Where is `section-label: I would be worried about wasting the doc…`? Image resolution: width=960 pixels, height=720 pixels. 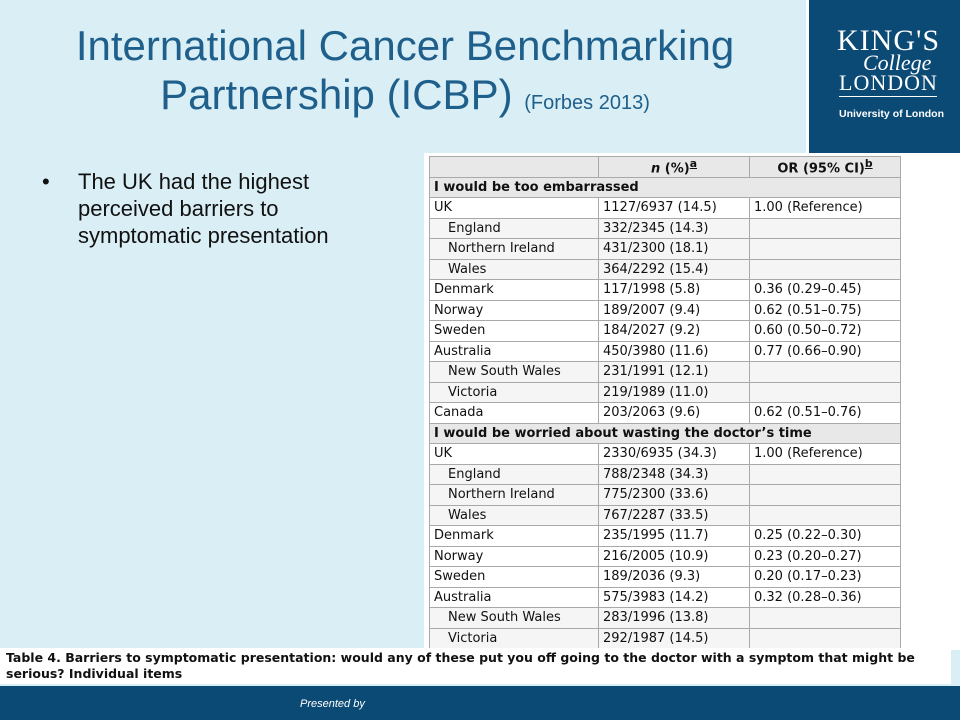 section-label: I would be worried about wasting the doc… is located at coordinates (665, 433).